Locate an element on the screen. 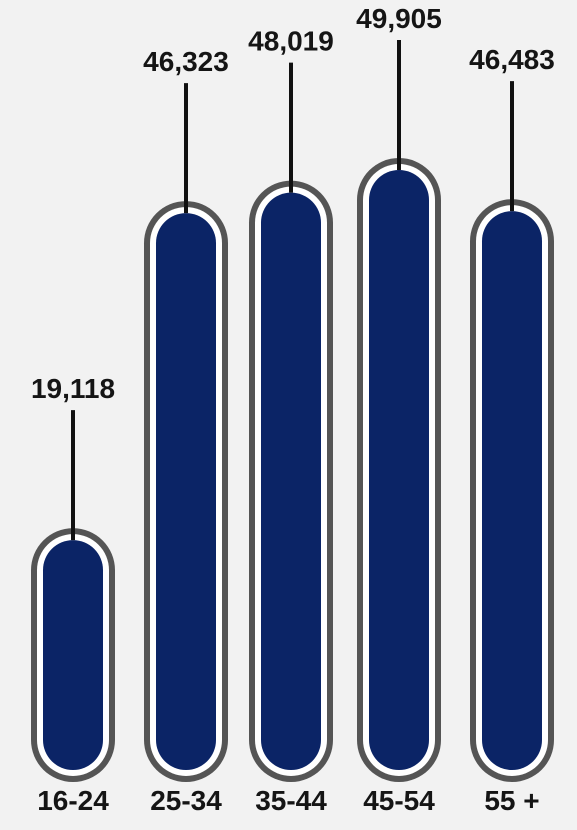  bar-55 + is located at coordinates (512, 491).